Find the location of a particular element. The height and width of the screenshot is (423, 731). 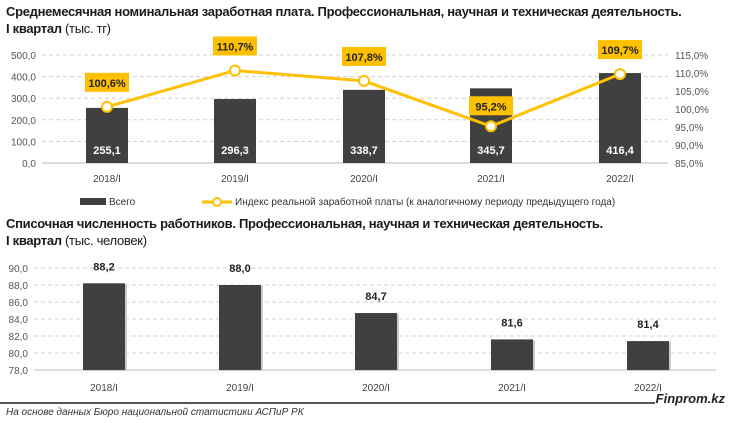

brand-logo: Finprom.kz is located at coordinates (690, 398).